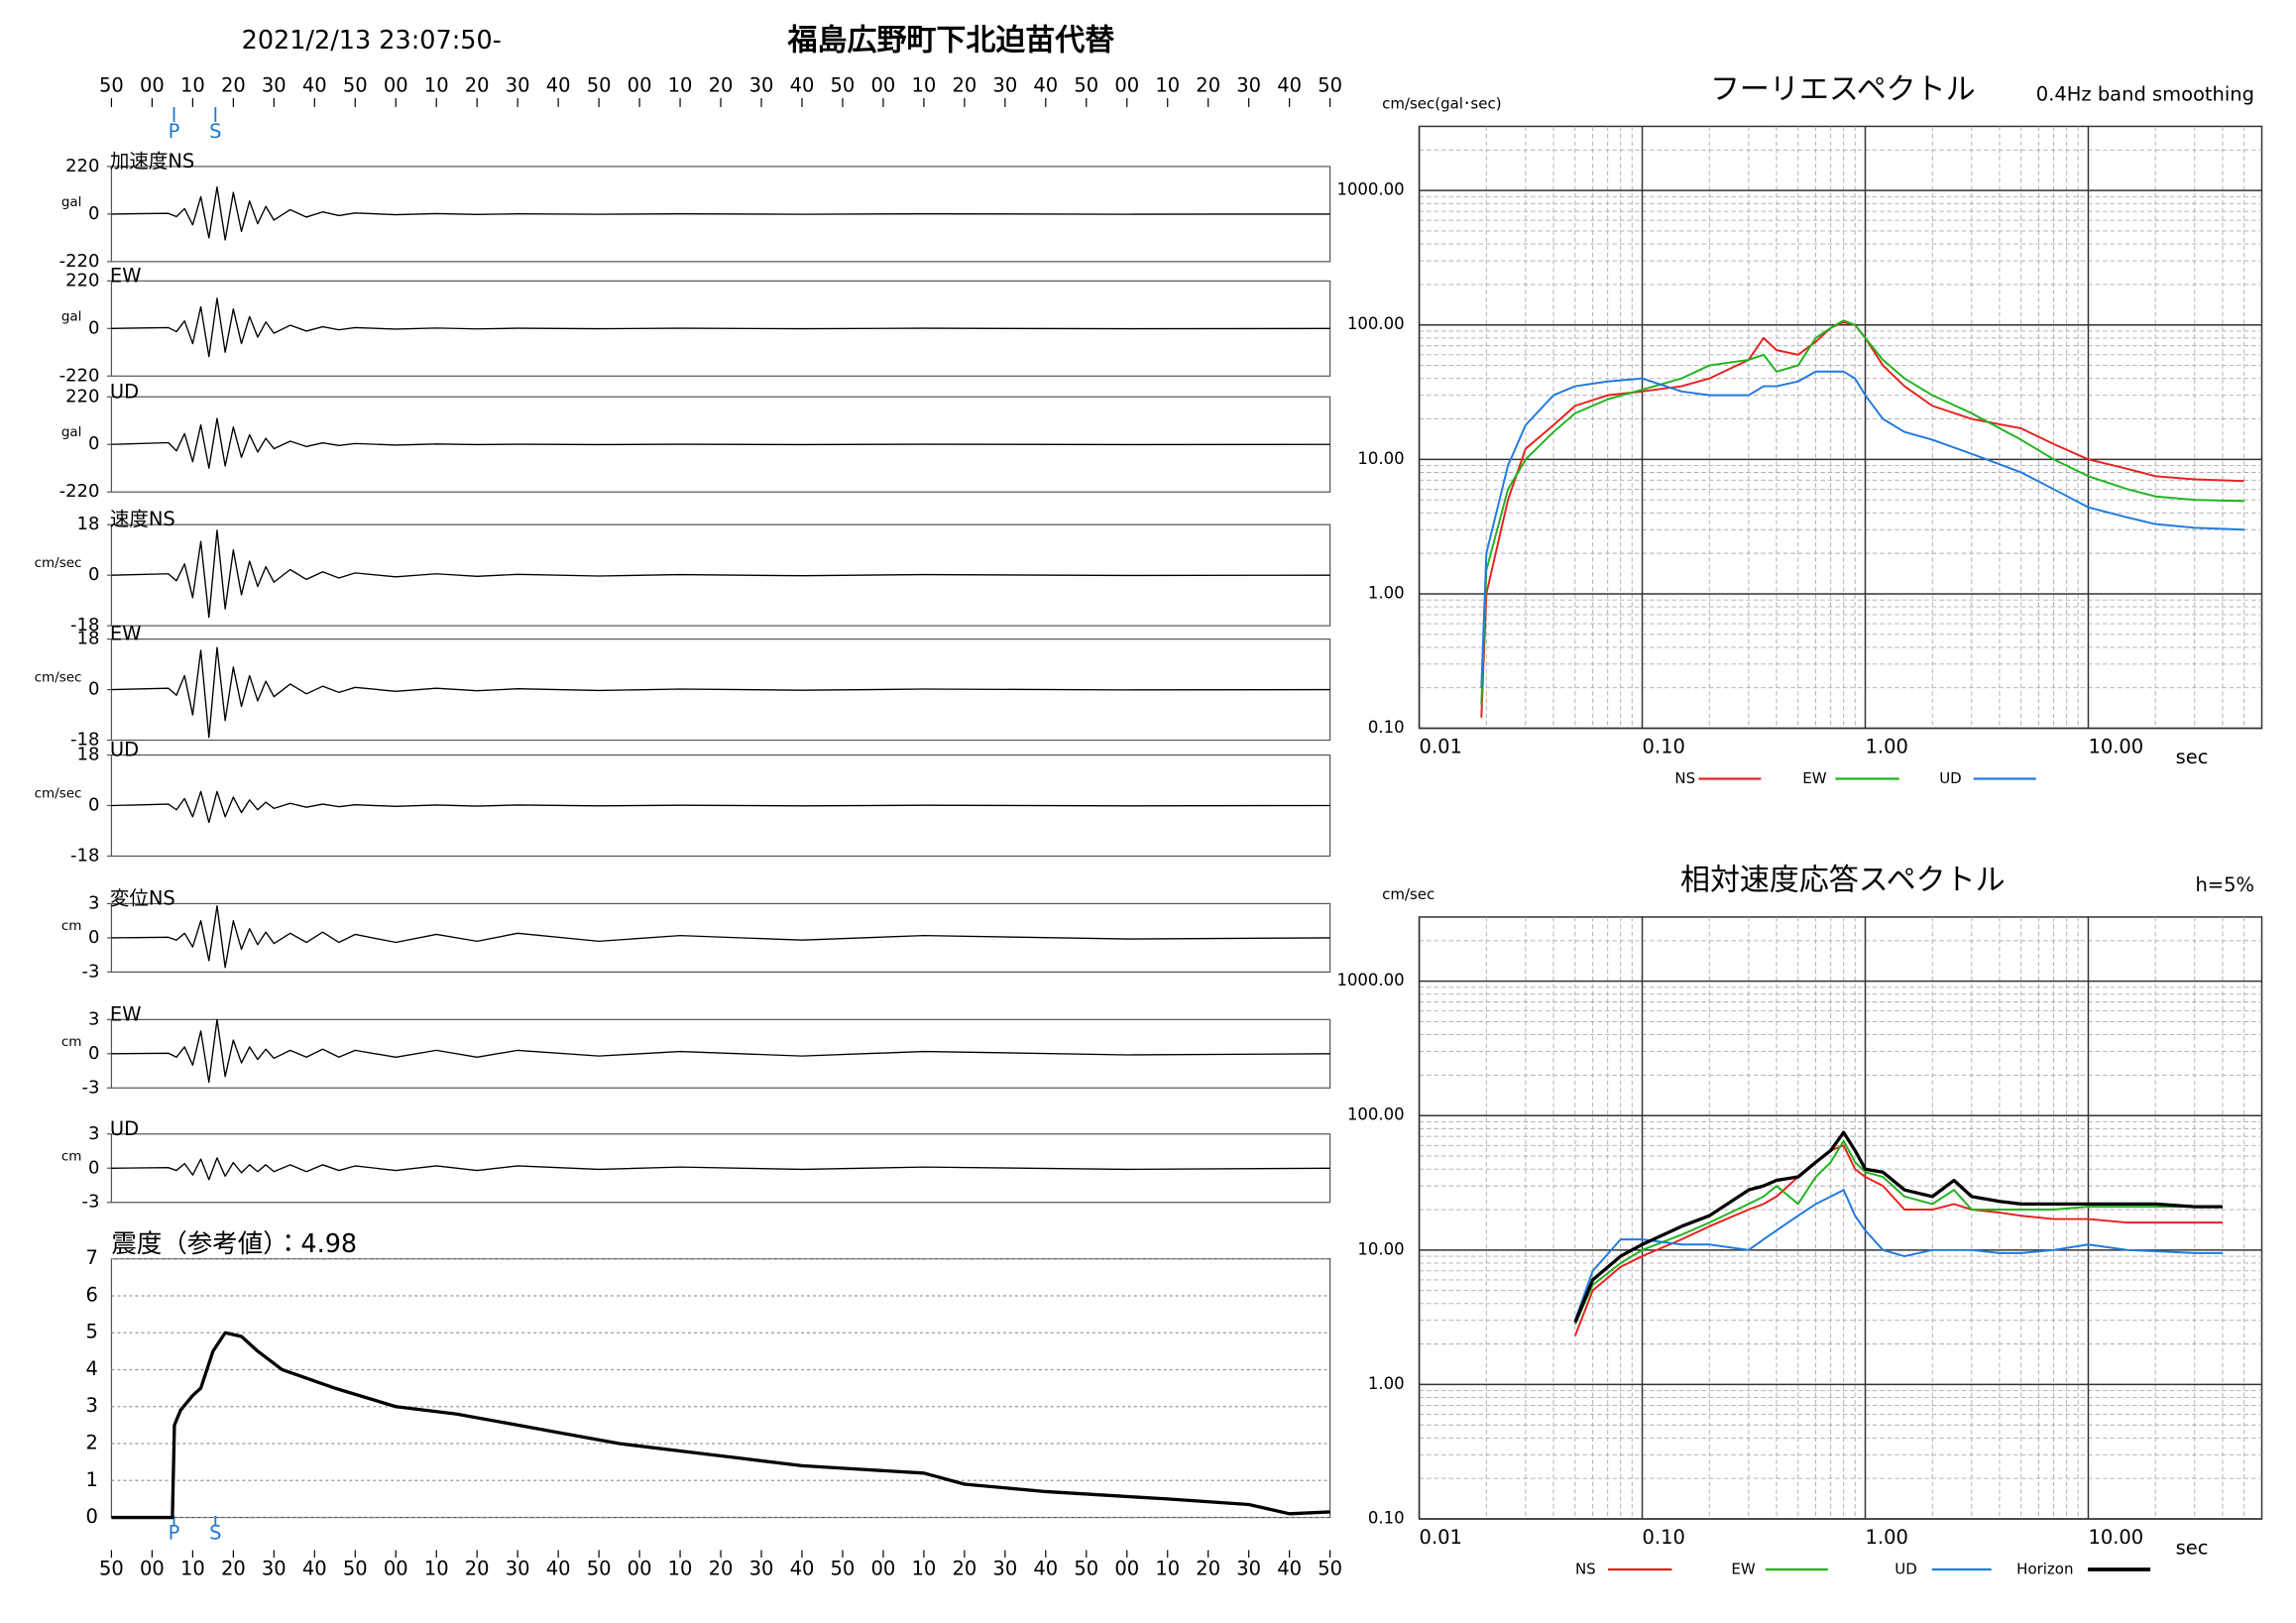 The image size is (2296, 1623). I want to click on panel-label: UD, so click(125, 750).